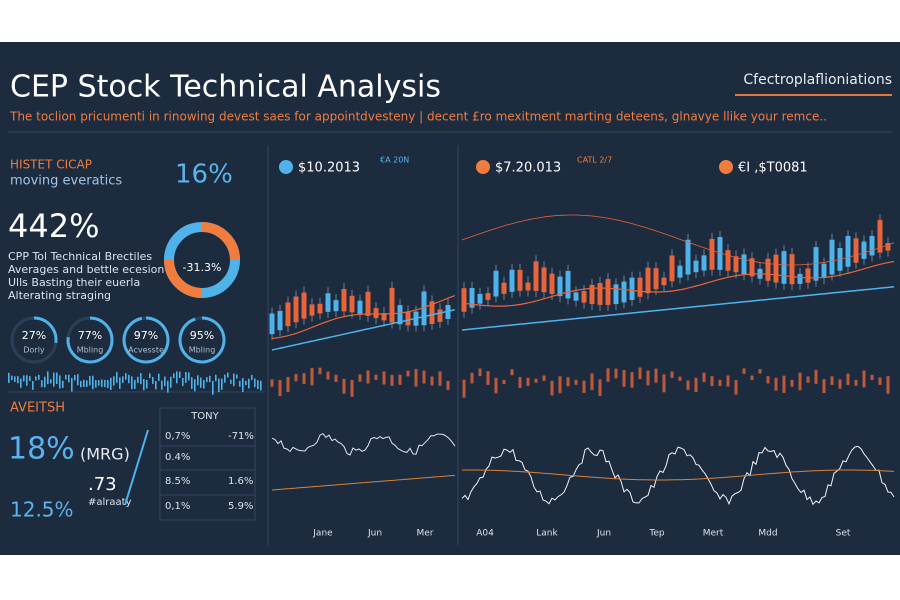 The width and height of the screenshot is (900, 600). What do you see at coordinates (773, 168) in the screenshot?
I see `chart-price: €I ,$T0081` at bounding box center [773, 168].